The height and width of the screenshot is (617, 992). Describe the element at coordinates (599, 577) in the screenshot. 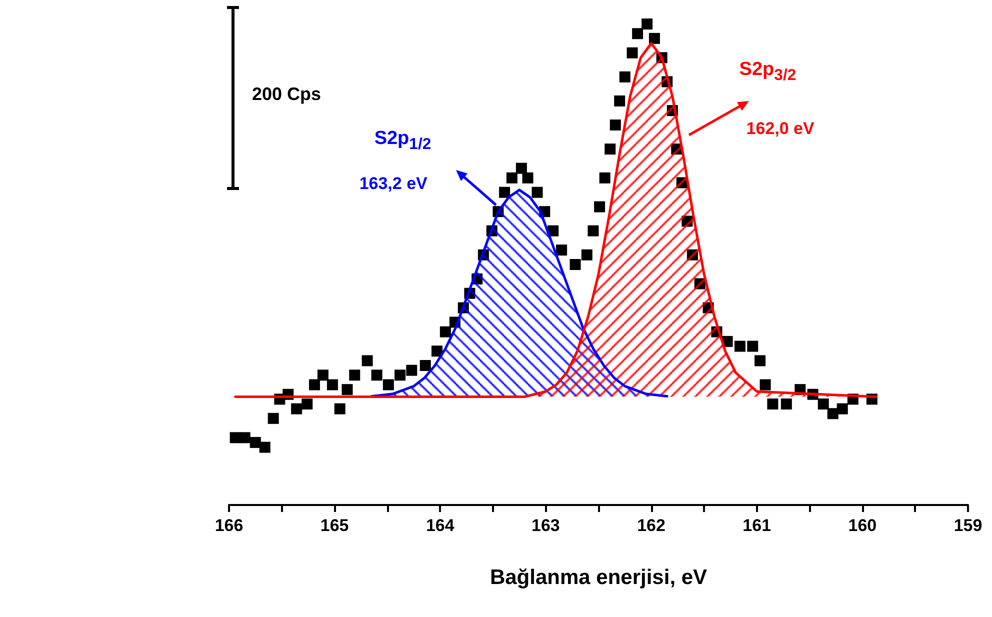

I see `x-axis-title: Bağlanma enerjisi, eV` at that location.